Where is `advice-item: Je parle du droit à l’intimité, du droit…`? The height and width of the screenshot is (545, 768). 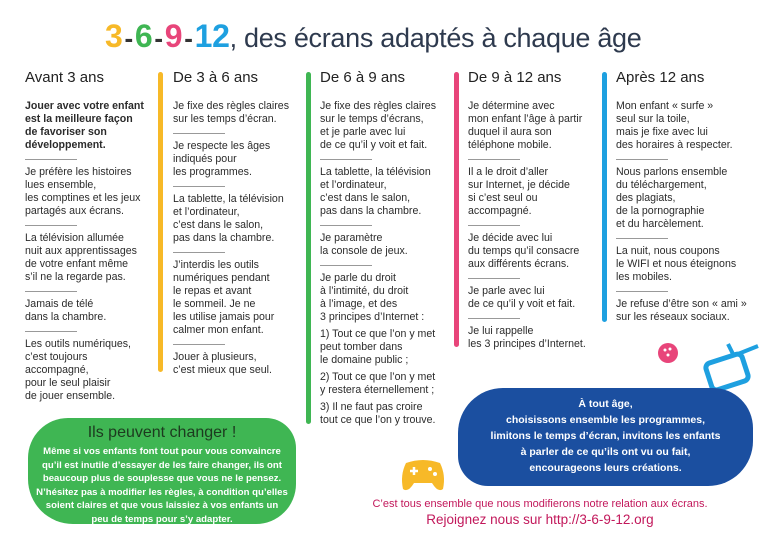 advice-item: Je parle du droit à l’intimité, du droit… is located at coordinates (372, 297).